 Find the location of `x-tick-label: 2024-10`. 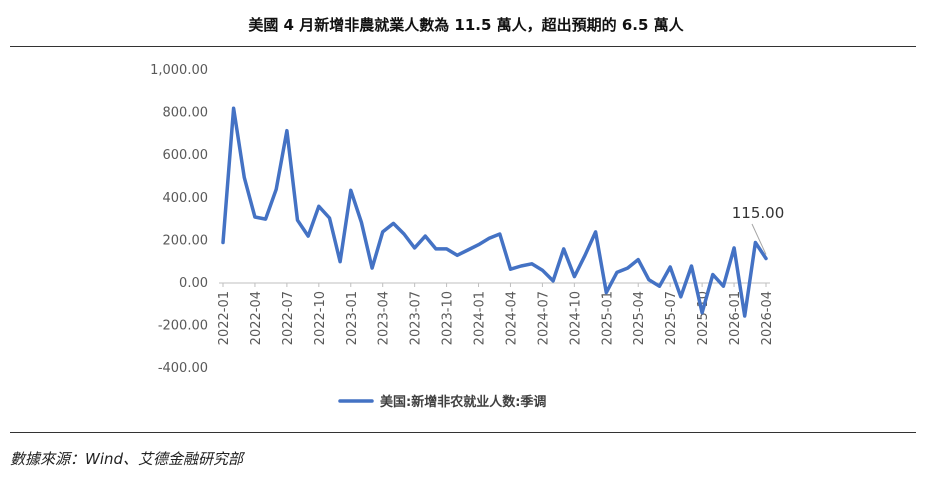

x-tick-label: 2024-10 is located at coordinates (575, 318).